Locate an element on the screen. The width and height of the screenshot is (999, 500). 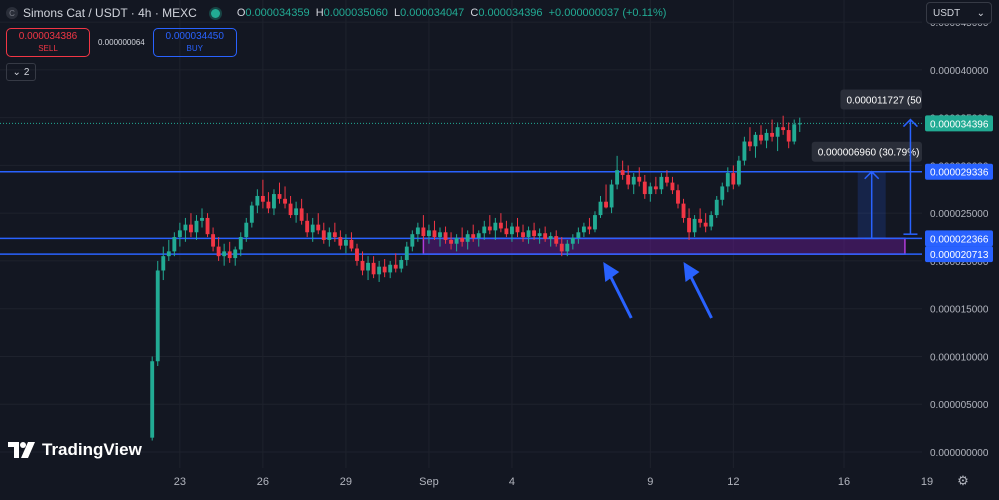
change-value: +0.000000037 (+0.11%) is located at coordinates (607, 13).